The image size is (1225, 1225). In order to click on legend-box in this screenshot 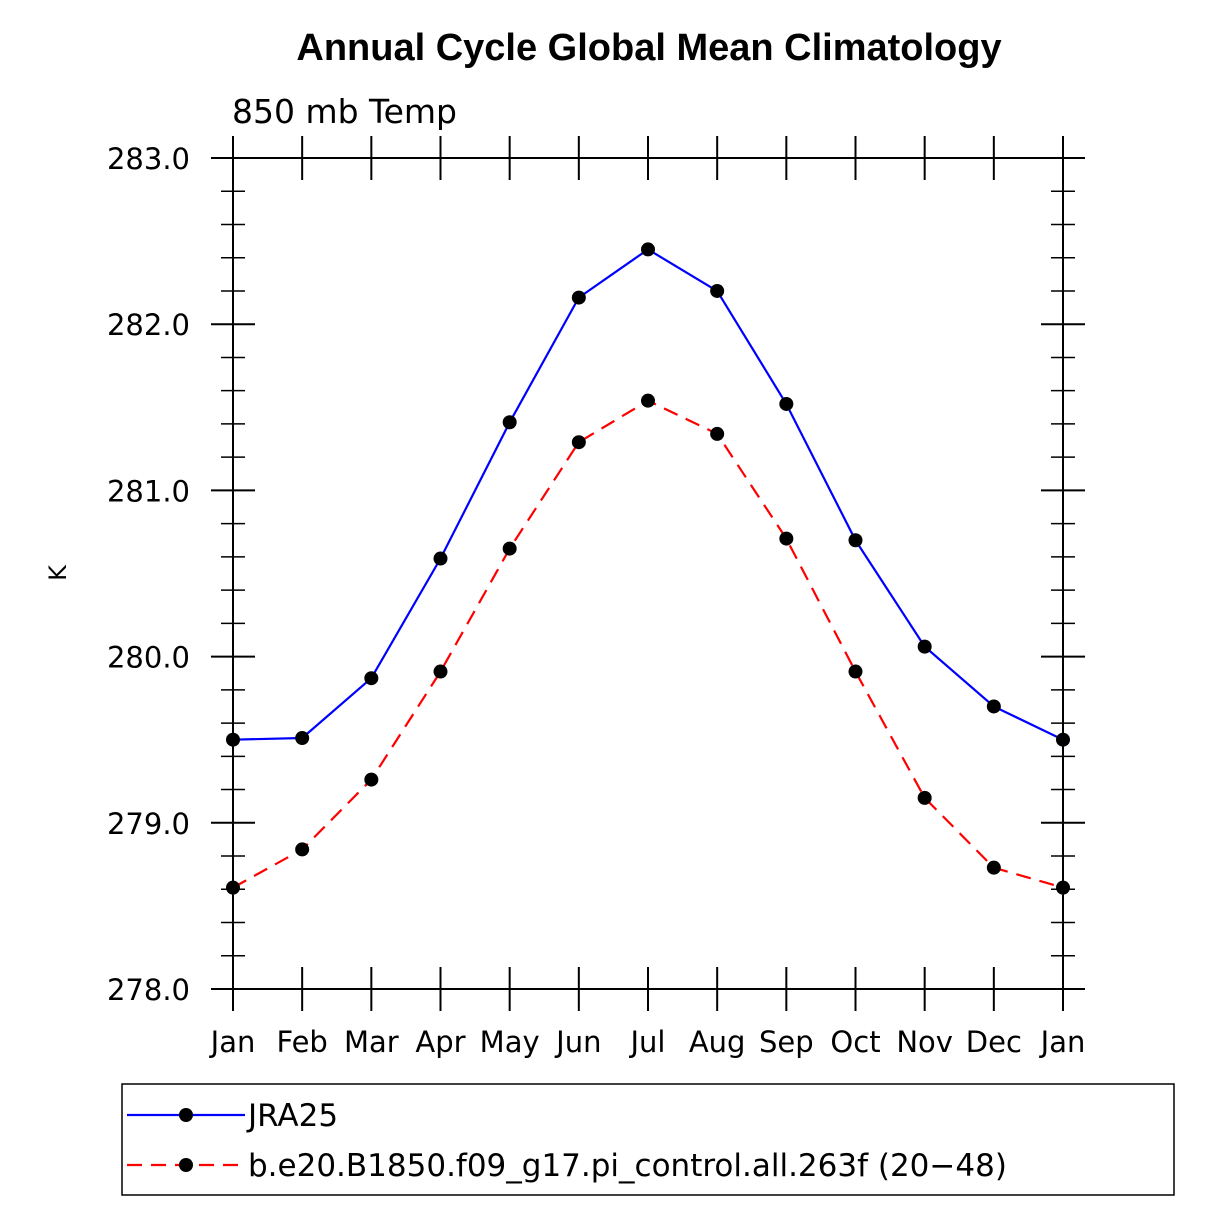, I will do `click(648, 1139)`.